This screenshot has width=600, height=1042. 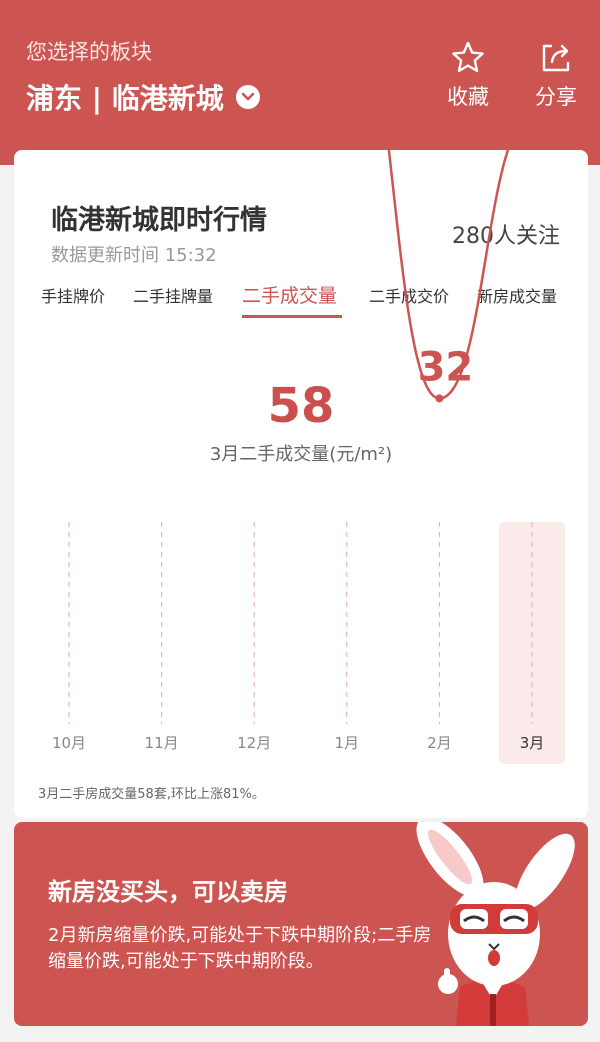 What do you see at coordinates (468, 97) in the screenshot?
I see `favorite-label: 收藏` at bounding box center [468, 97].